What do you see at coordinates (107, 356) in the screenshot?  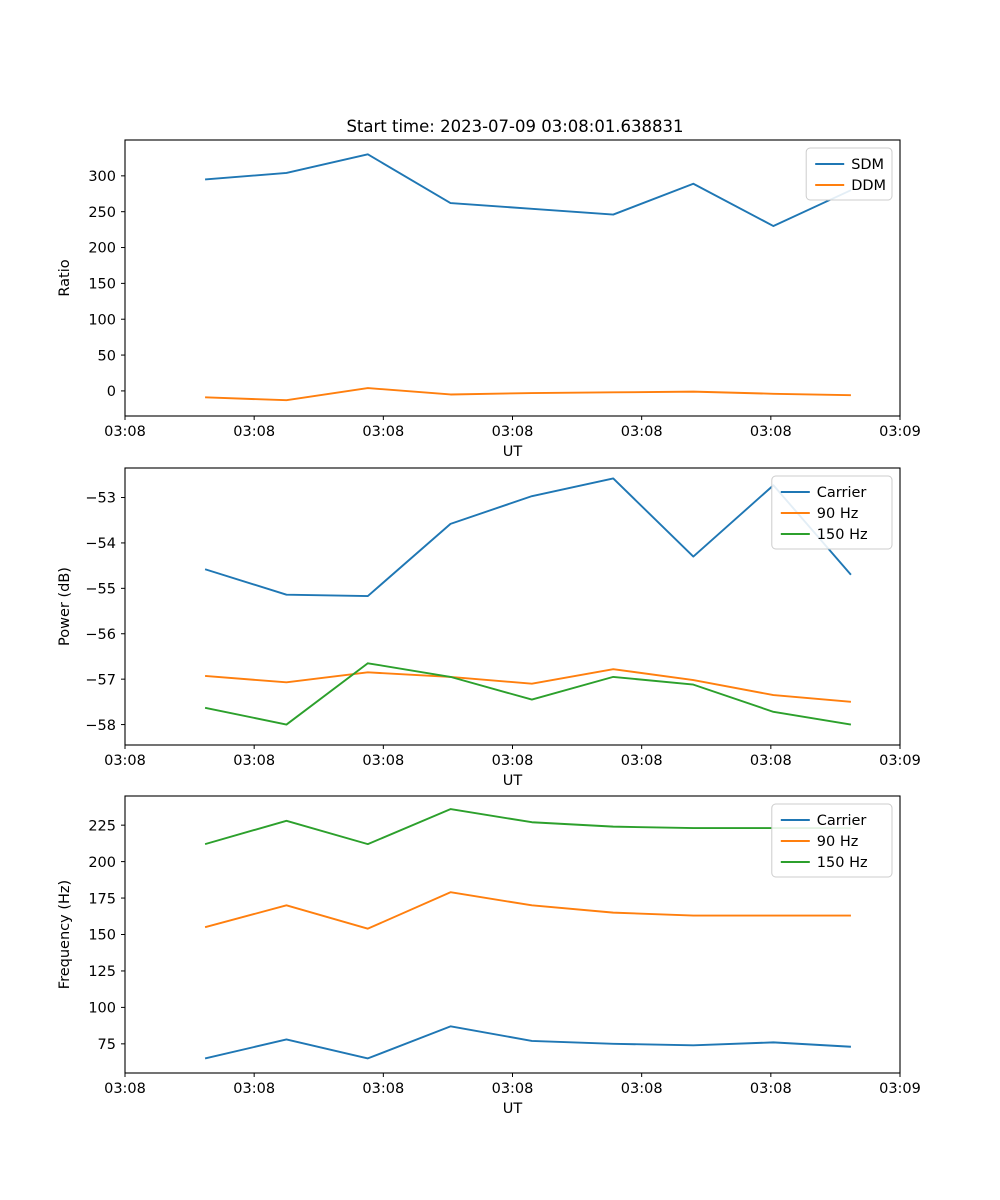 I see `y-tick-label: 50` at bounding box center [107, 356].